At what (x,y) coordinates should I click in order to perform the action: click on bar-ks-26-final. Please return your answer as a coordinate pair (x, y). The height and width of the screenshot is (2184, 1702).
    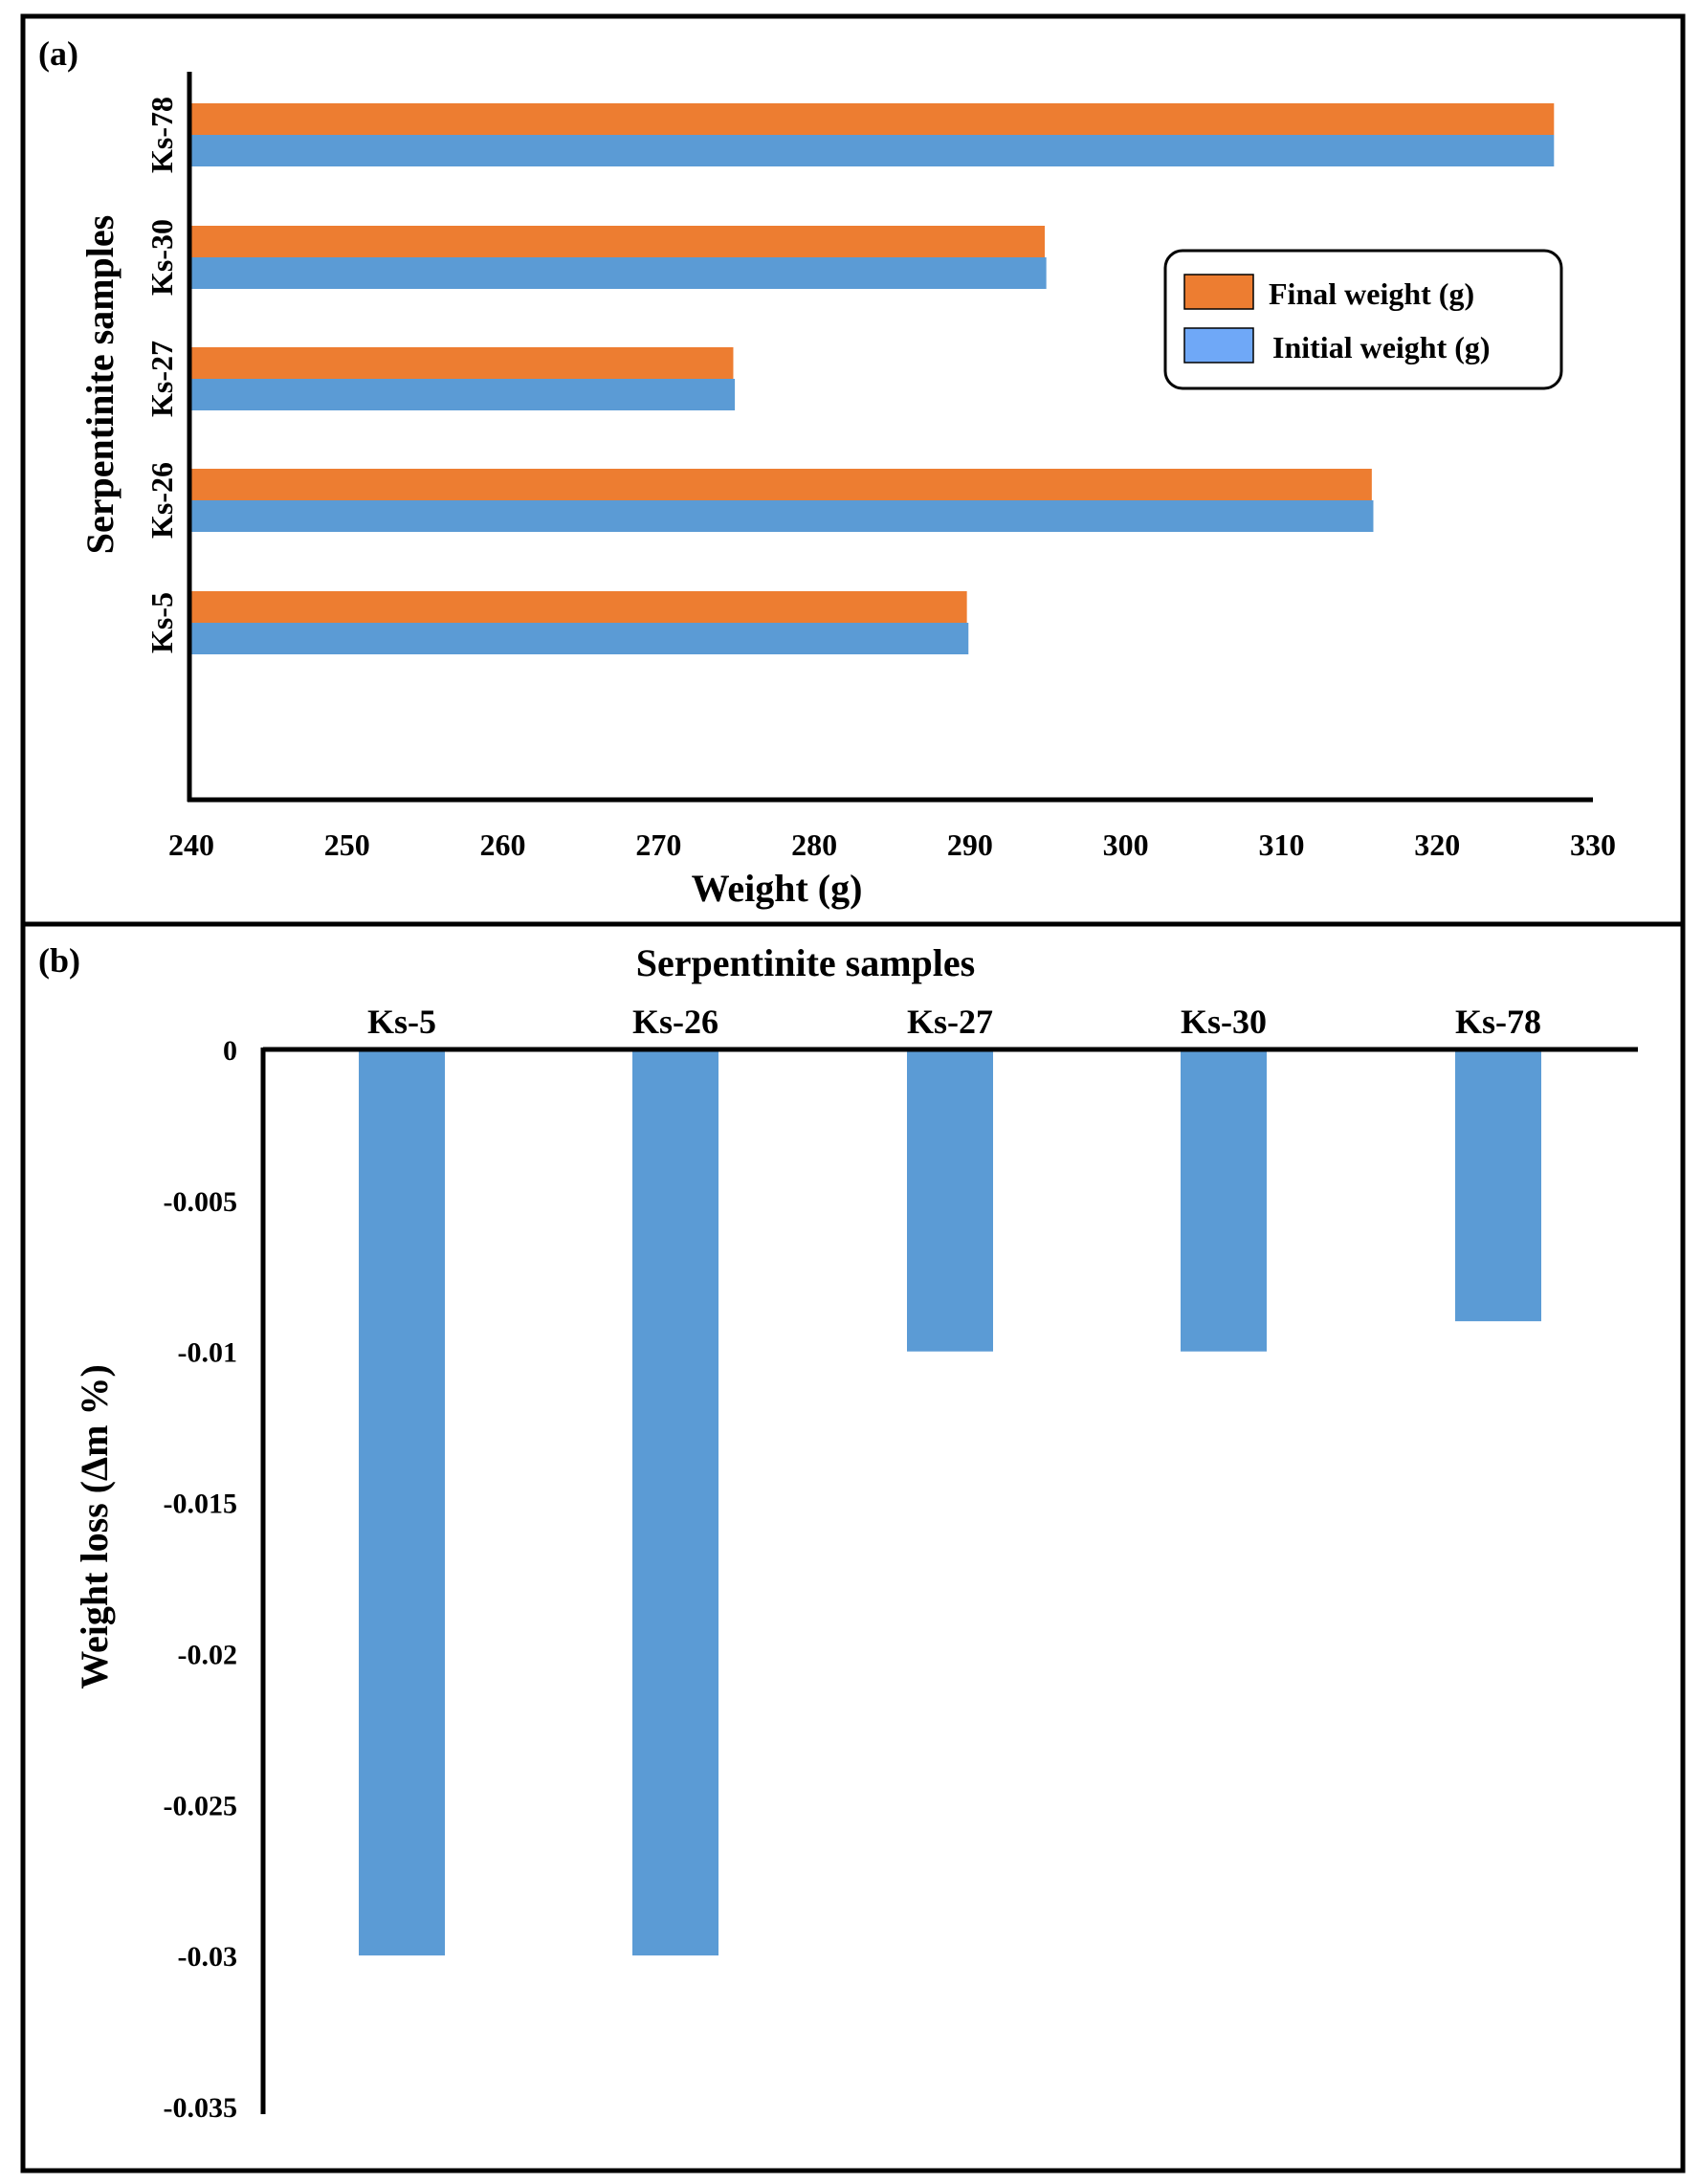
    Looking at the image, I should click on (781, 485).